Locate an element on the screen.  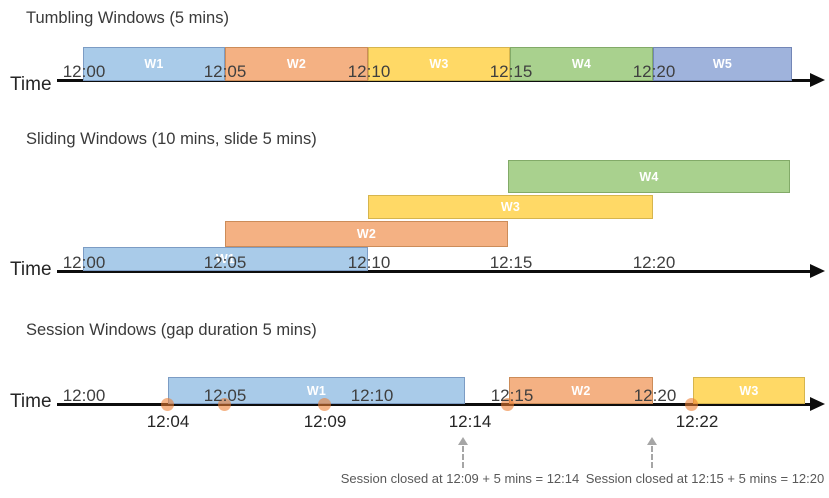
tumbling-tick-1210: 12:10 is located at coordinates (369, 71).